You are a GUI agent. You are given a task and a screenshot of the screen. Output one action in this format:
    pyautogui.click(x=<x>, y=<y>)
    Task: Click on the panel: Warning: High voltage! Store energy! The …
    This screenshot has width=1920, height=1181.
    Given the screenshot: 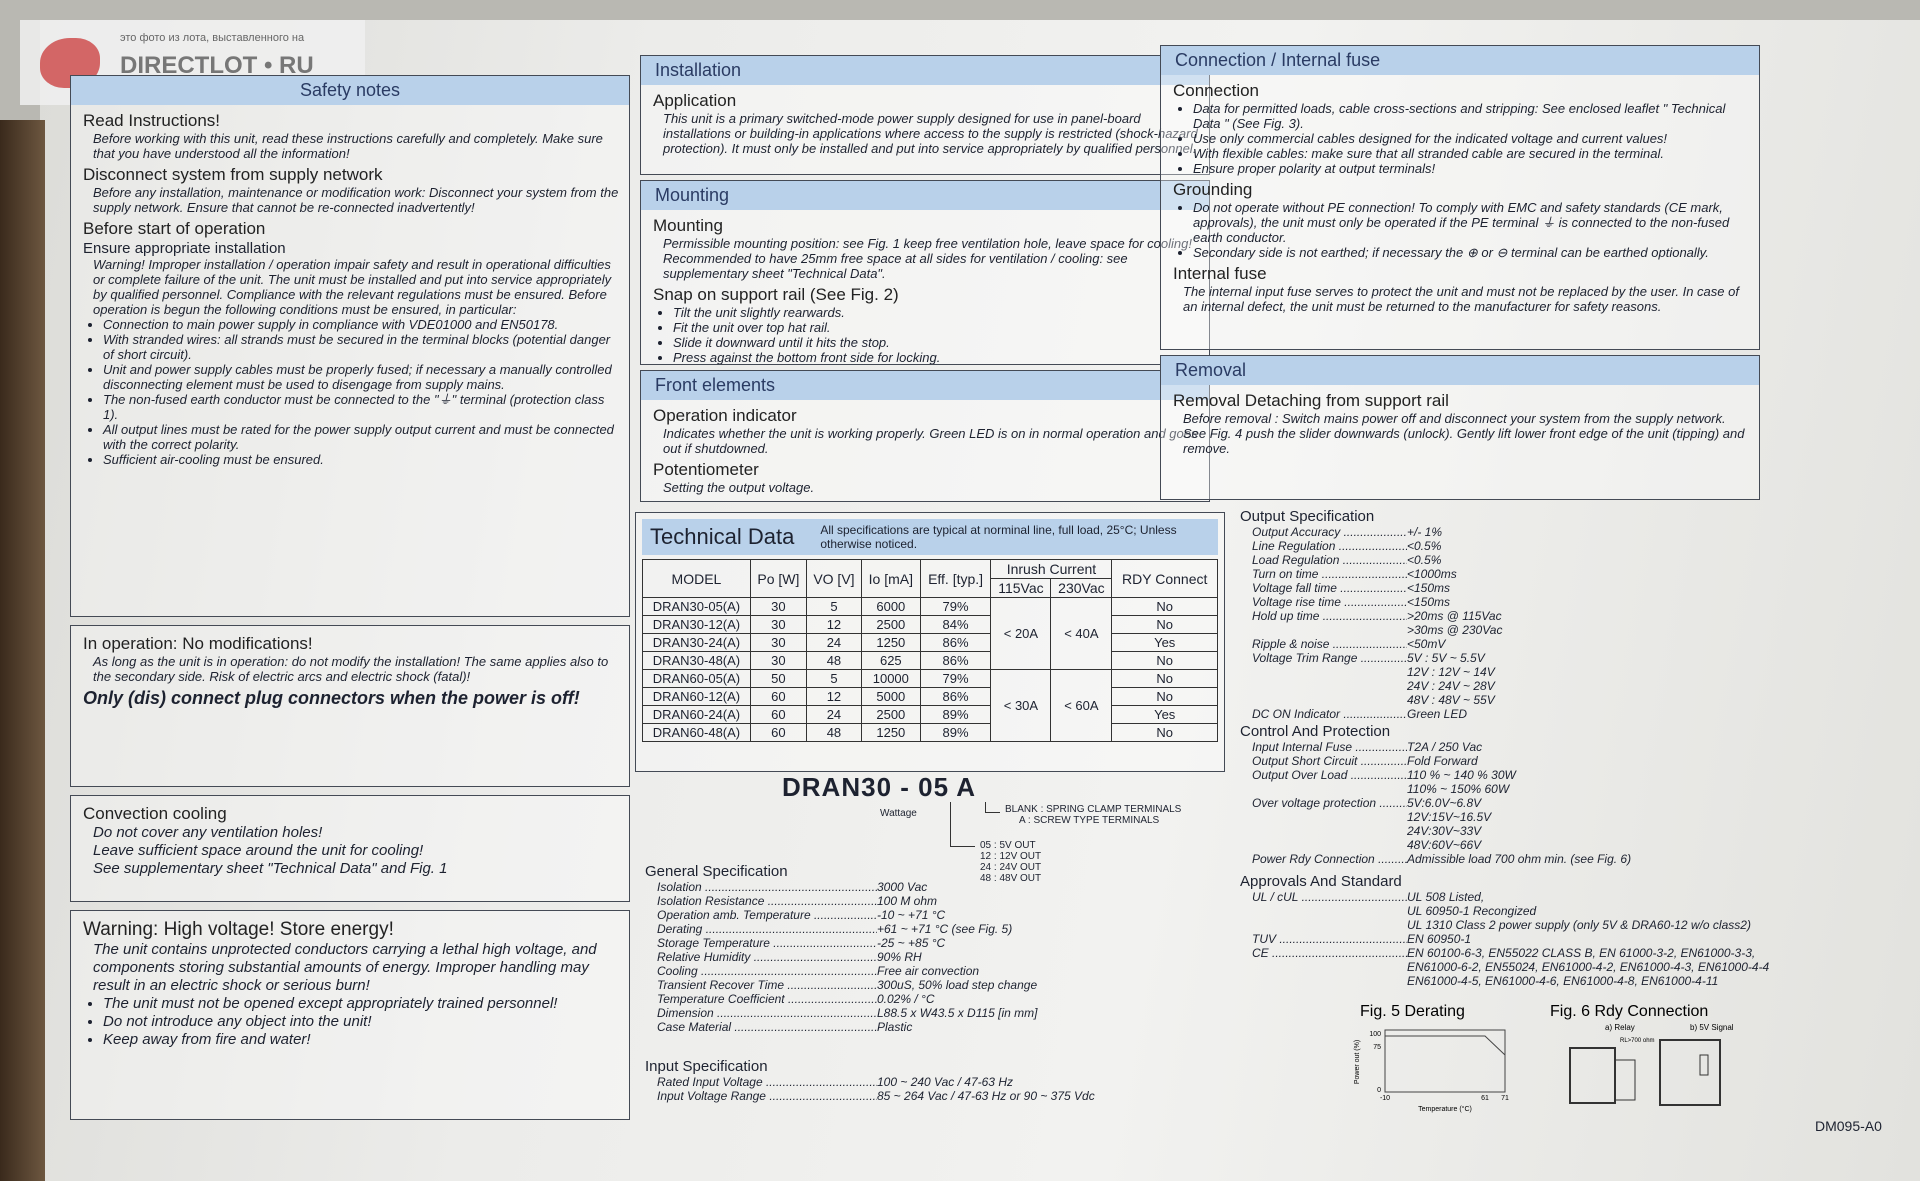 What is the action you would take?
    pyautogui.click(x=350, y=1015)
    